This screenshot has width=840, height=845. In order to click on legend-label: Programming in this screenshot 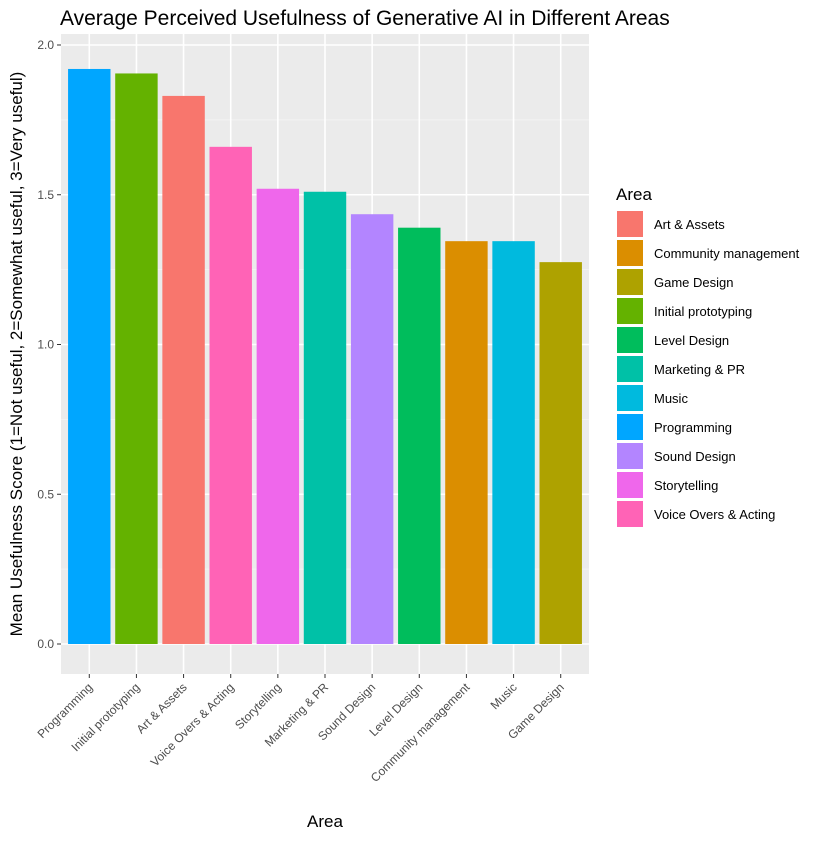, I will do `click(693, 427)`.